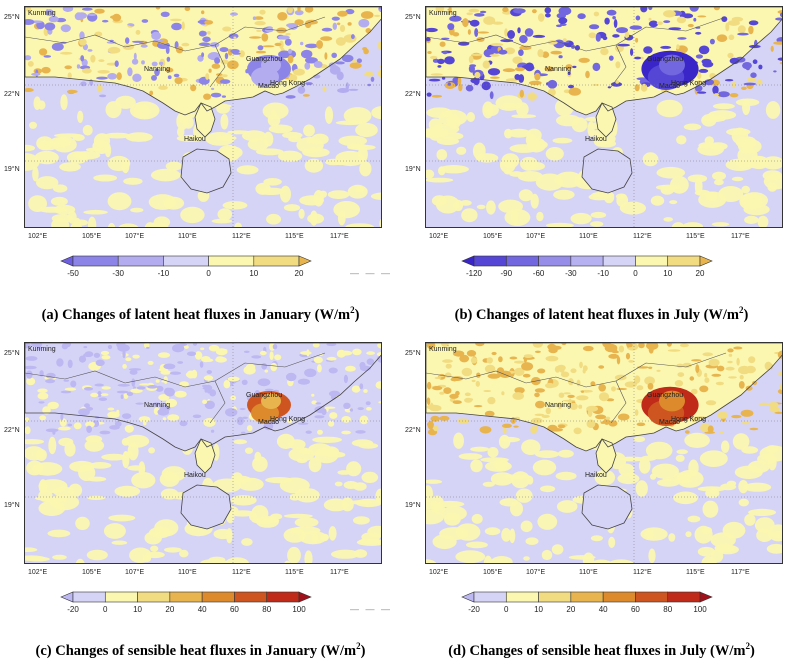 The height and width of the screenshot is (672, 802). Describe the element at coordinates (700, 609) in the screenshot. I see `colorbar-tick-label: 100` at that location.